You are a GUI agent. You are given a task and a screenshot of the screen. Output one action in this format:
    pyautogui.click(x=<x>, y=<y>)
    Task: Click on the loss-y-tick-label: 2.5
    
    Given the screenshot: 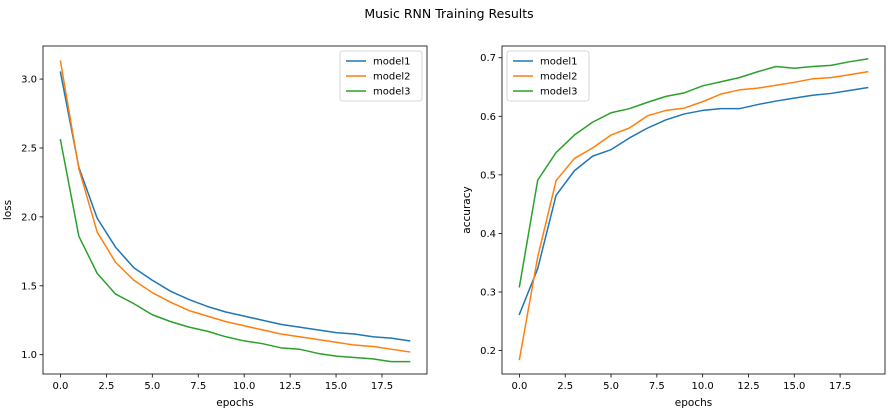 What is the action you would take?
    pyautogui.click(x=29, y=148)
    